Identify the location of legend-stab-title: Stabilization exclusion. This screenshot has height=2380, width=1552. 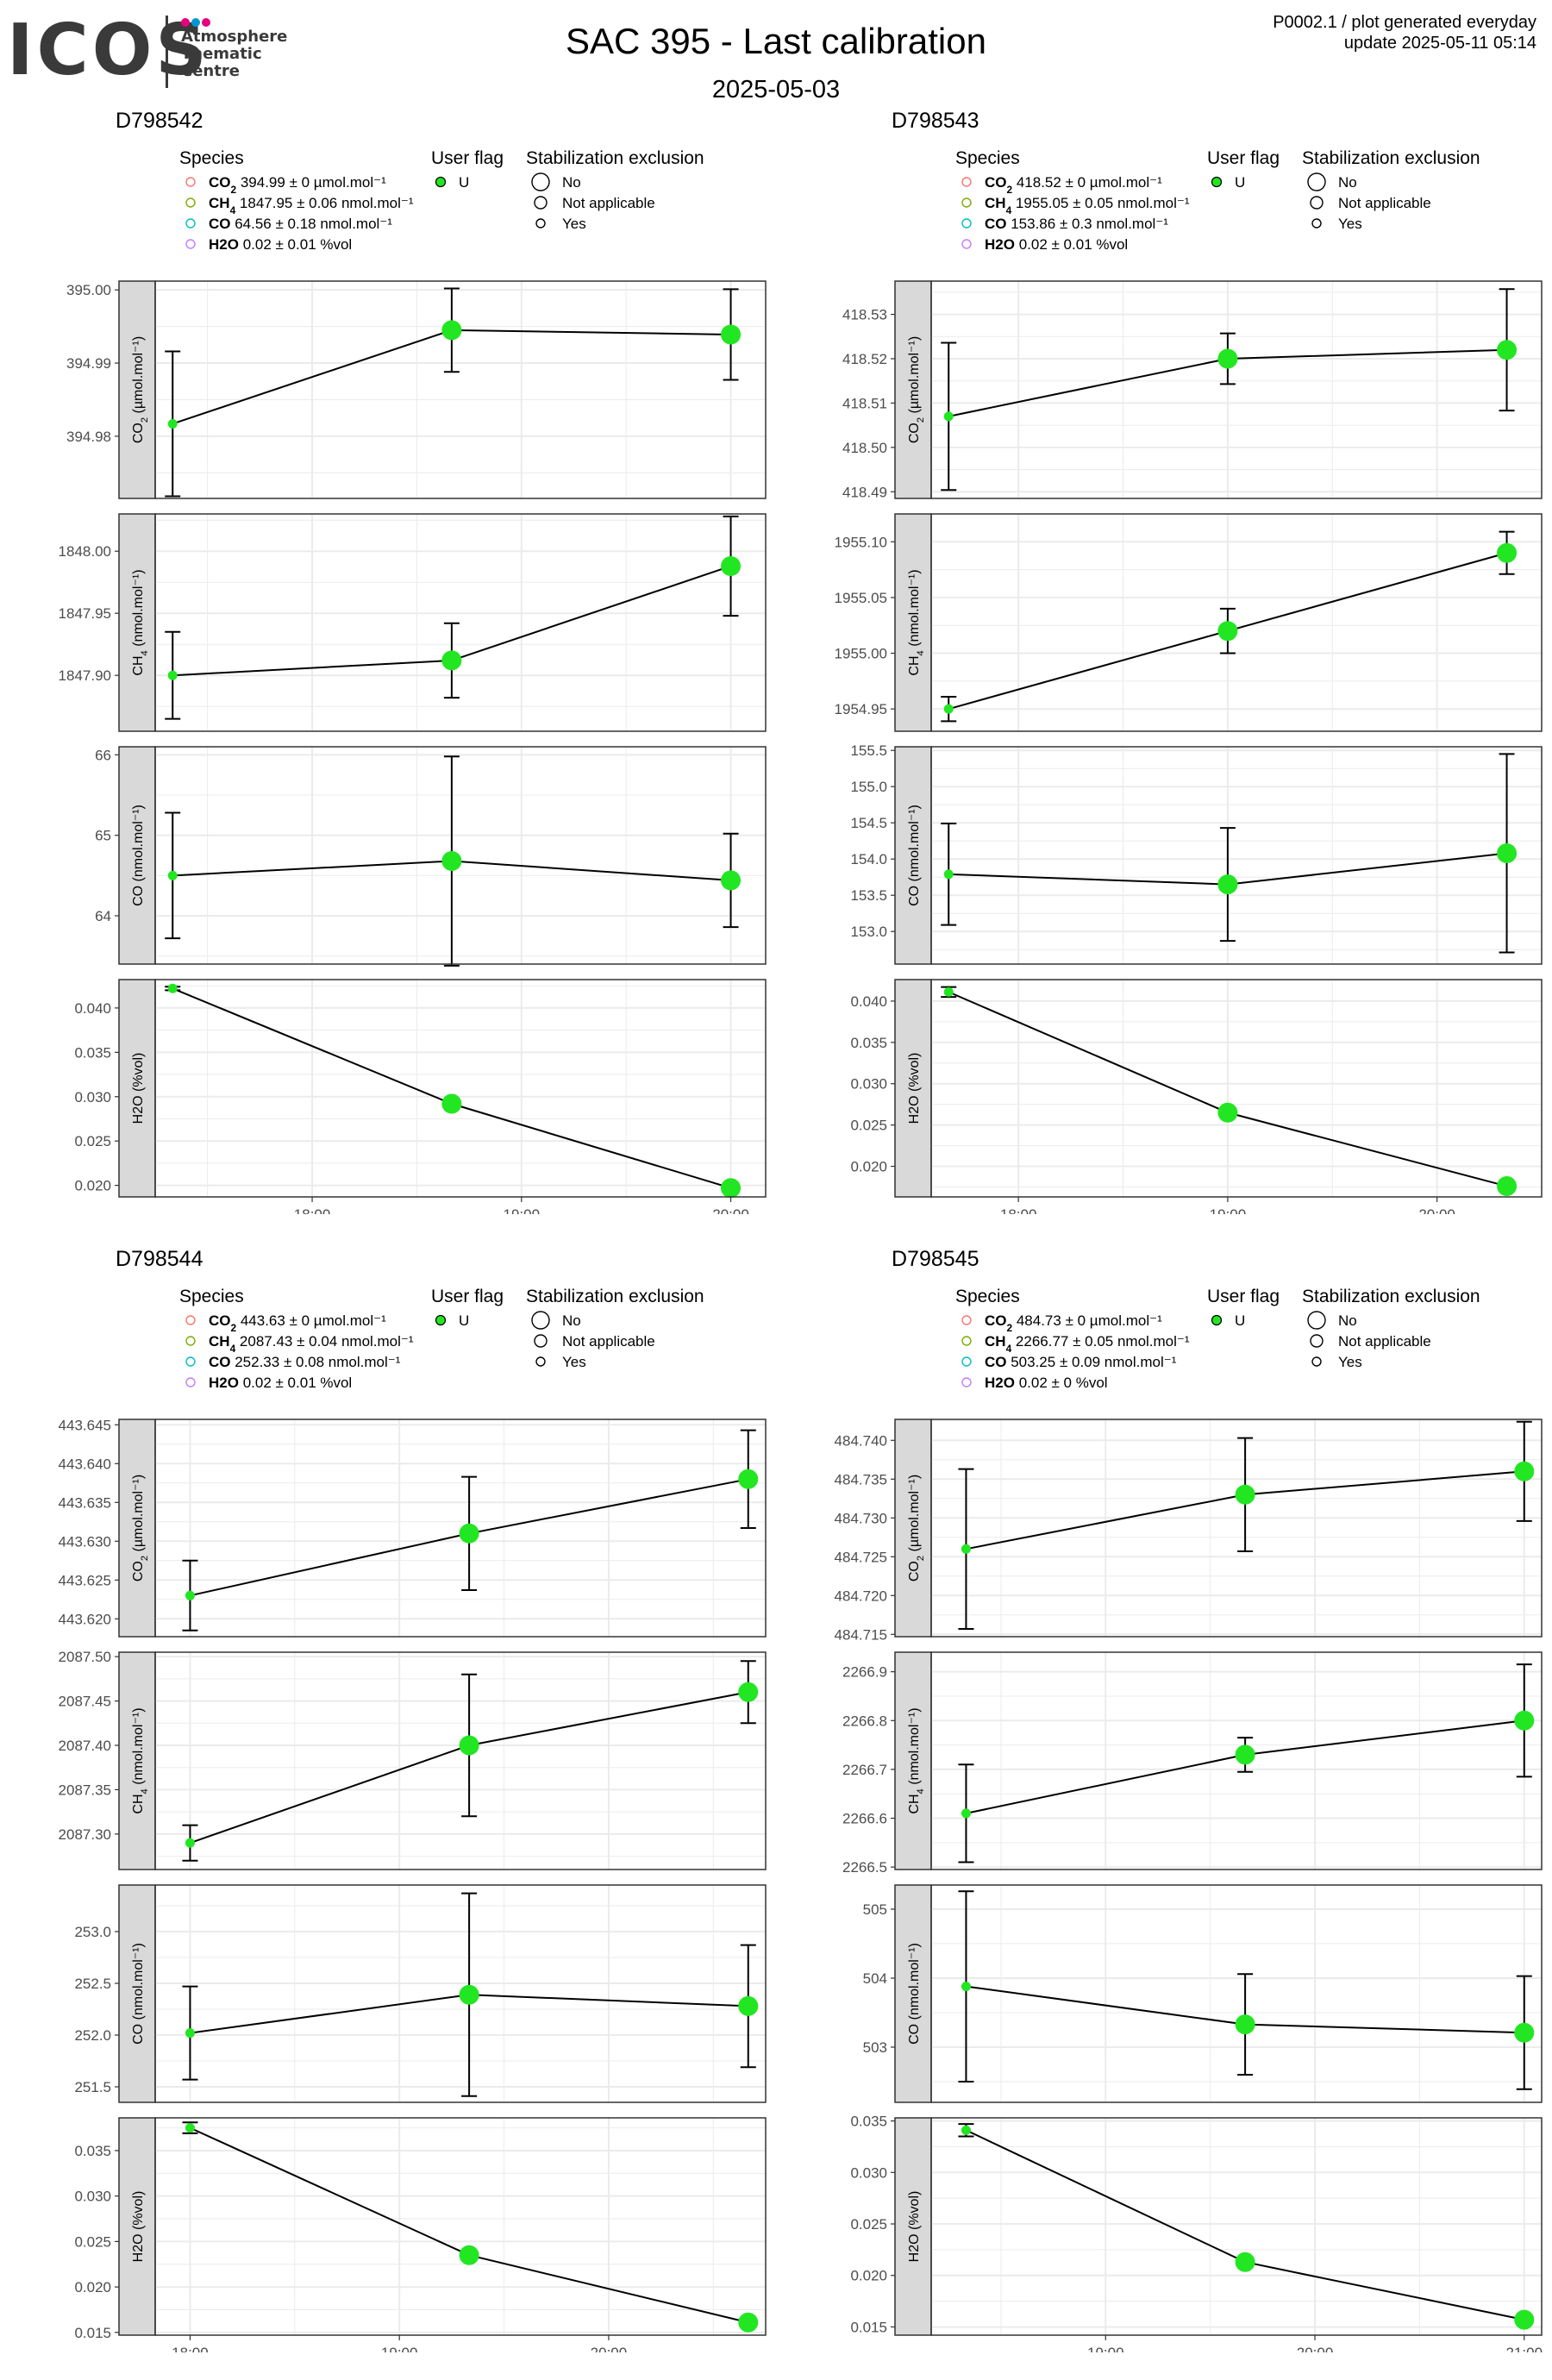
(1391, 1297).